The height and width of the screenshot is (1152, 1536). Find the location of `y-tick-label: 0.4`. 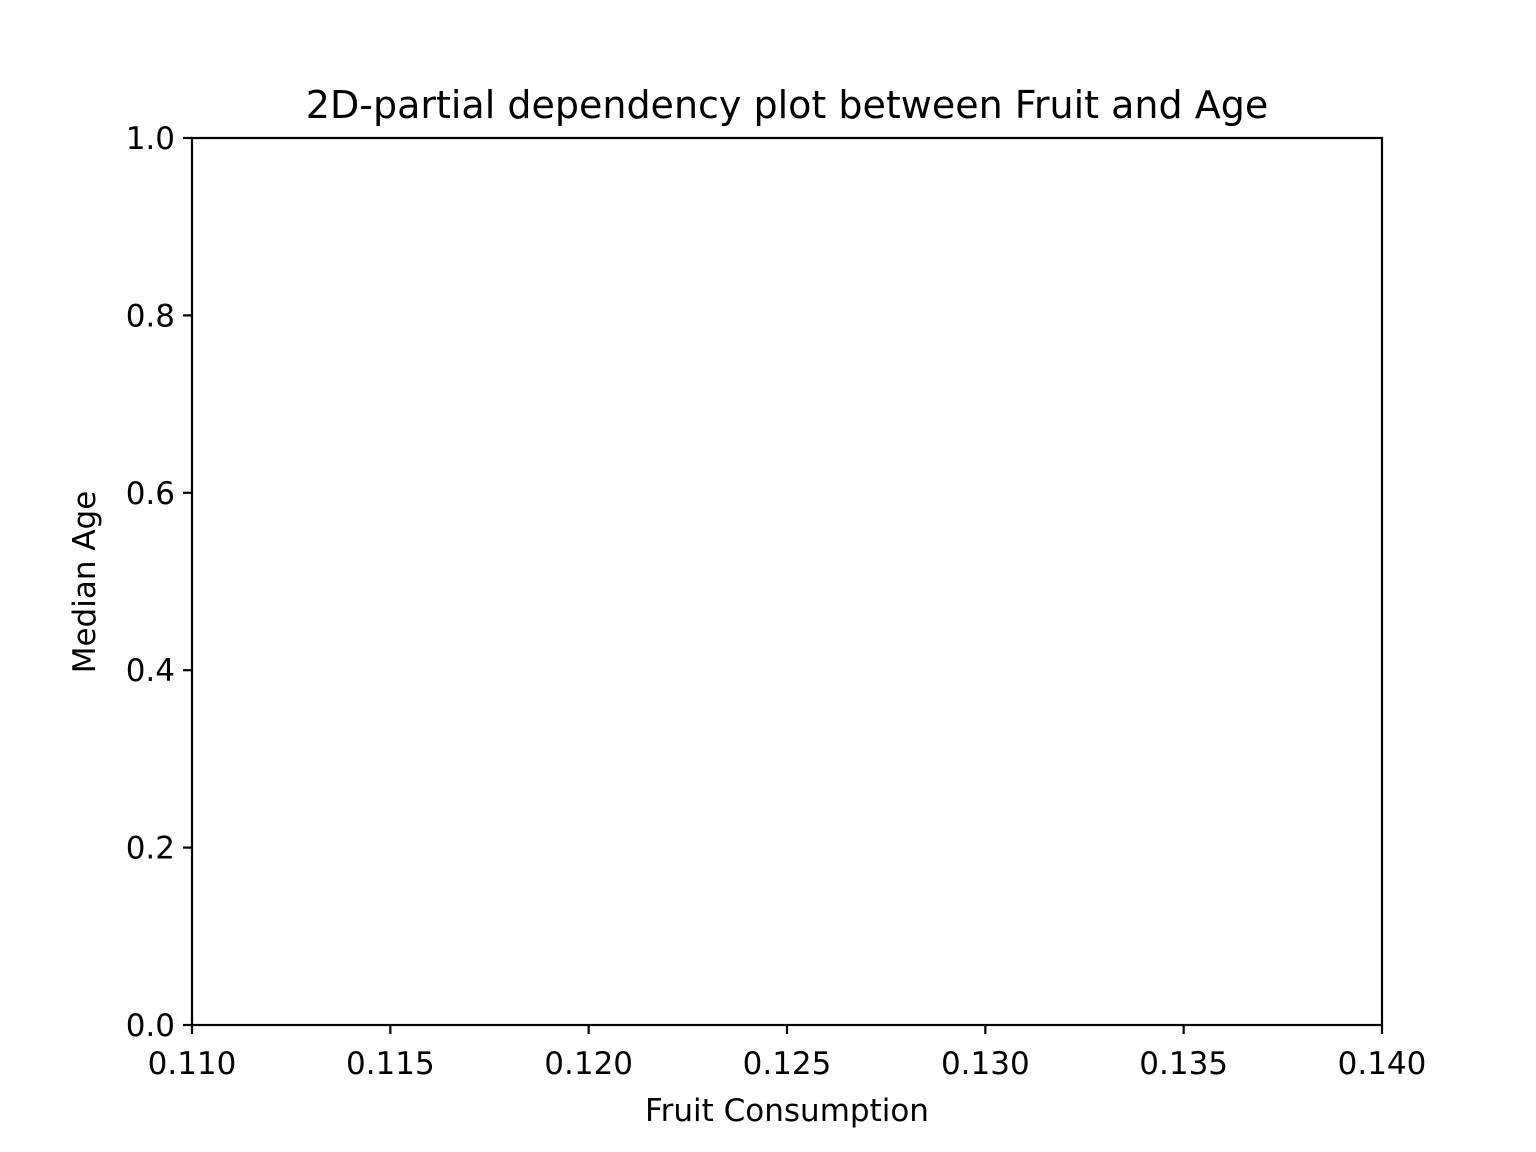

y-tick-label: 0.4 is located at coordinates (150, 671).